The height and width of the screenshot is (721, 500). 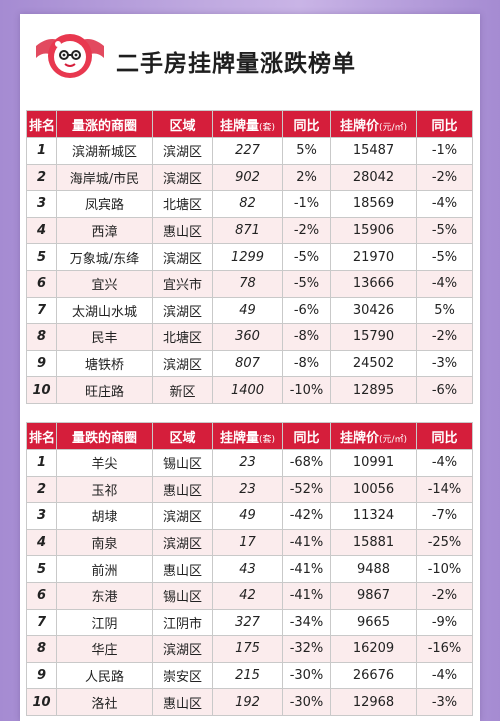 What do you see at coordinates (306, 363) in the screenshot?
I see `cell-yoy-count: -8%` at bounding box center [306, 363].